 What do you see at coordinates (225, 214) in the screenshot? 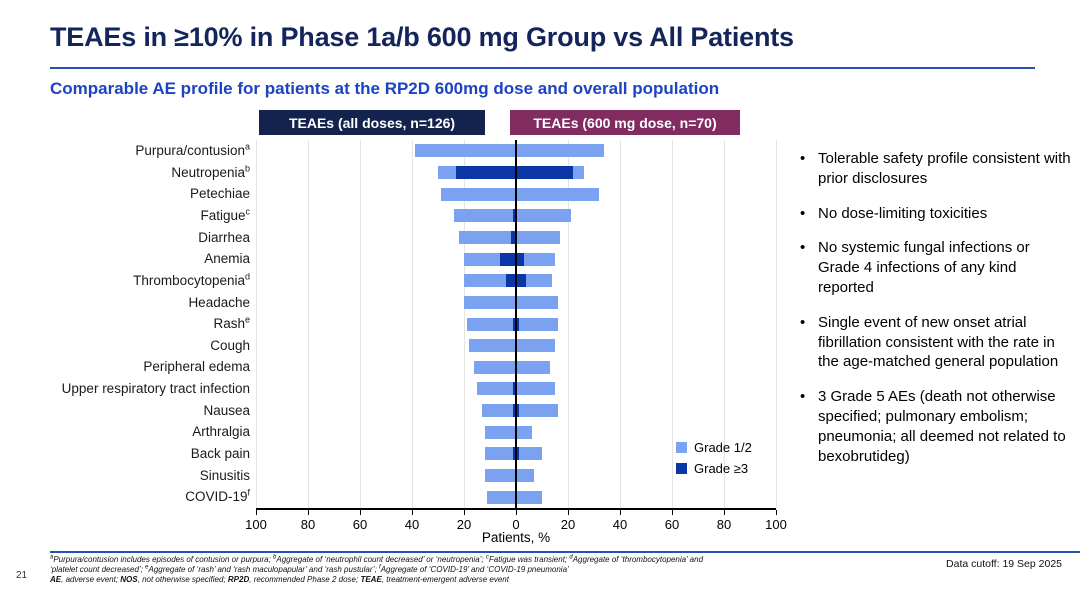
I see `category-label: Fatiguec` at bounding box center [225, 214].